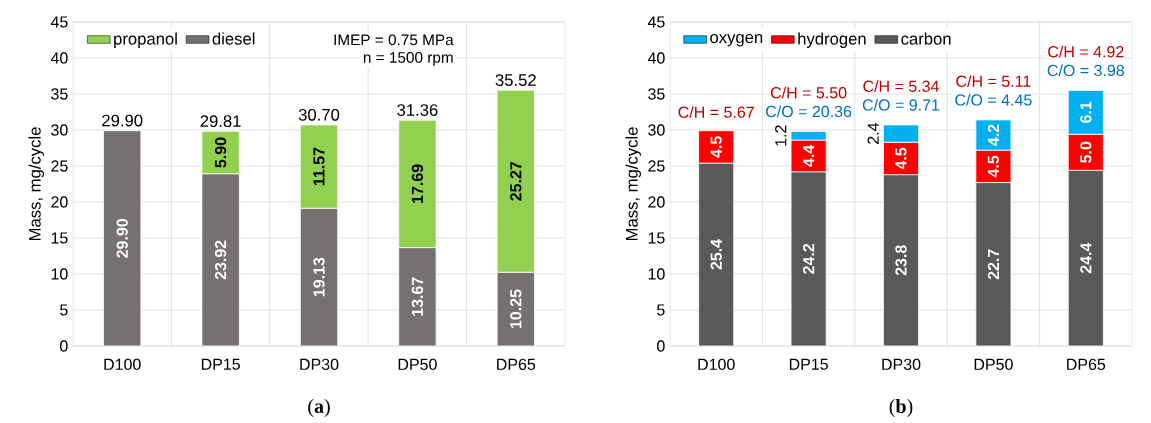 The image size is (1151, 423). What do you see at coordinates (993, 81) in the screenshot?
I see `annotation: C/H = 5.11` at bounding box center [993, 81].